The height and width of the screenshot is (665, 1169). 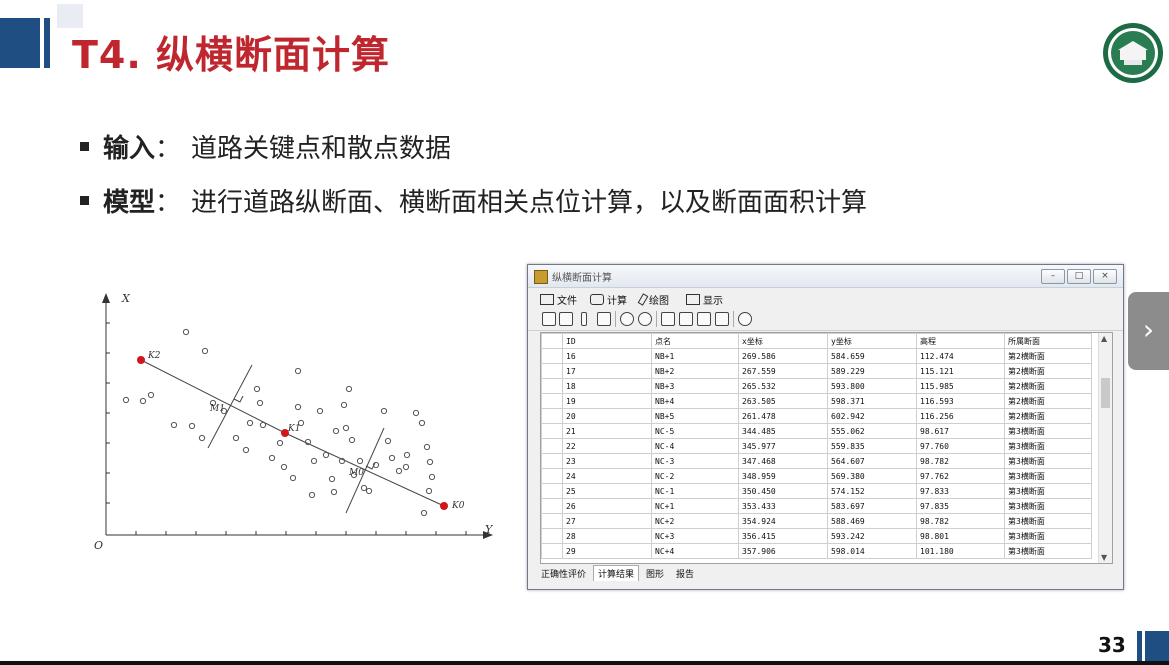 What do you see at coordinates (695, 491) in the screenshot?
I see `cell-point-name: NC-1` at bounding box center [695, 491].